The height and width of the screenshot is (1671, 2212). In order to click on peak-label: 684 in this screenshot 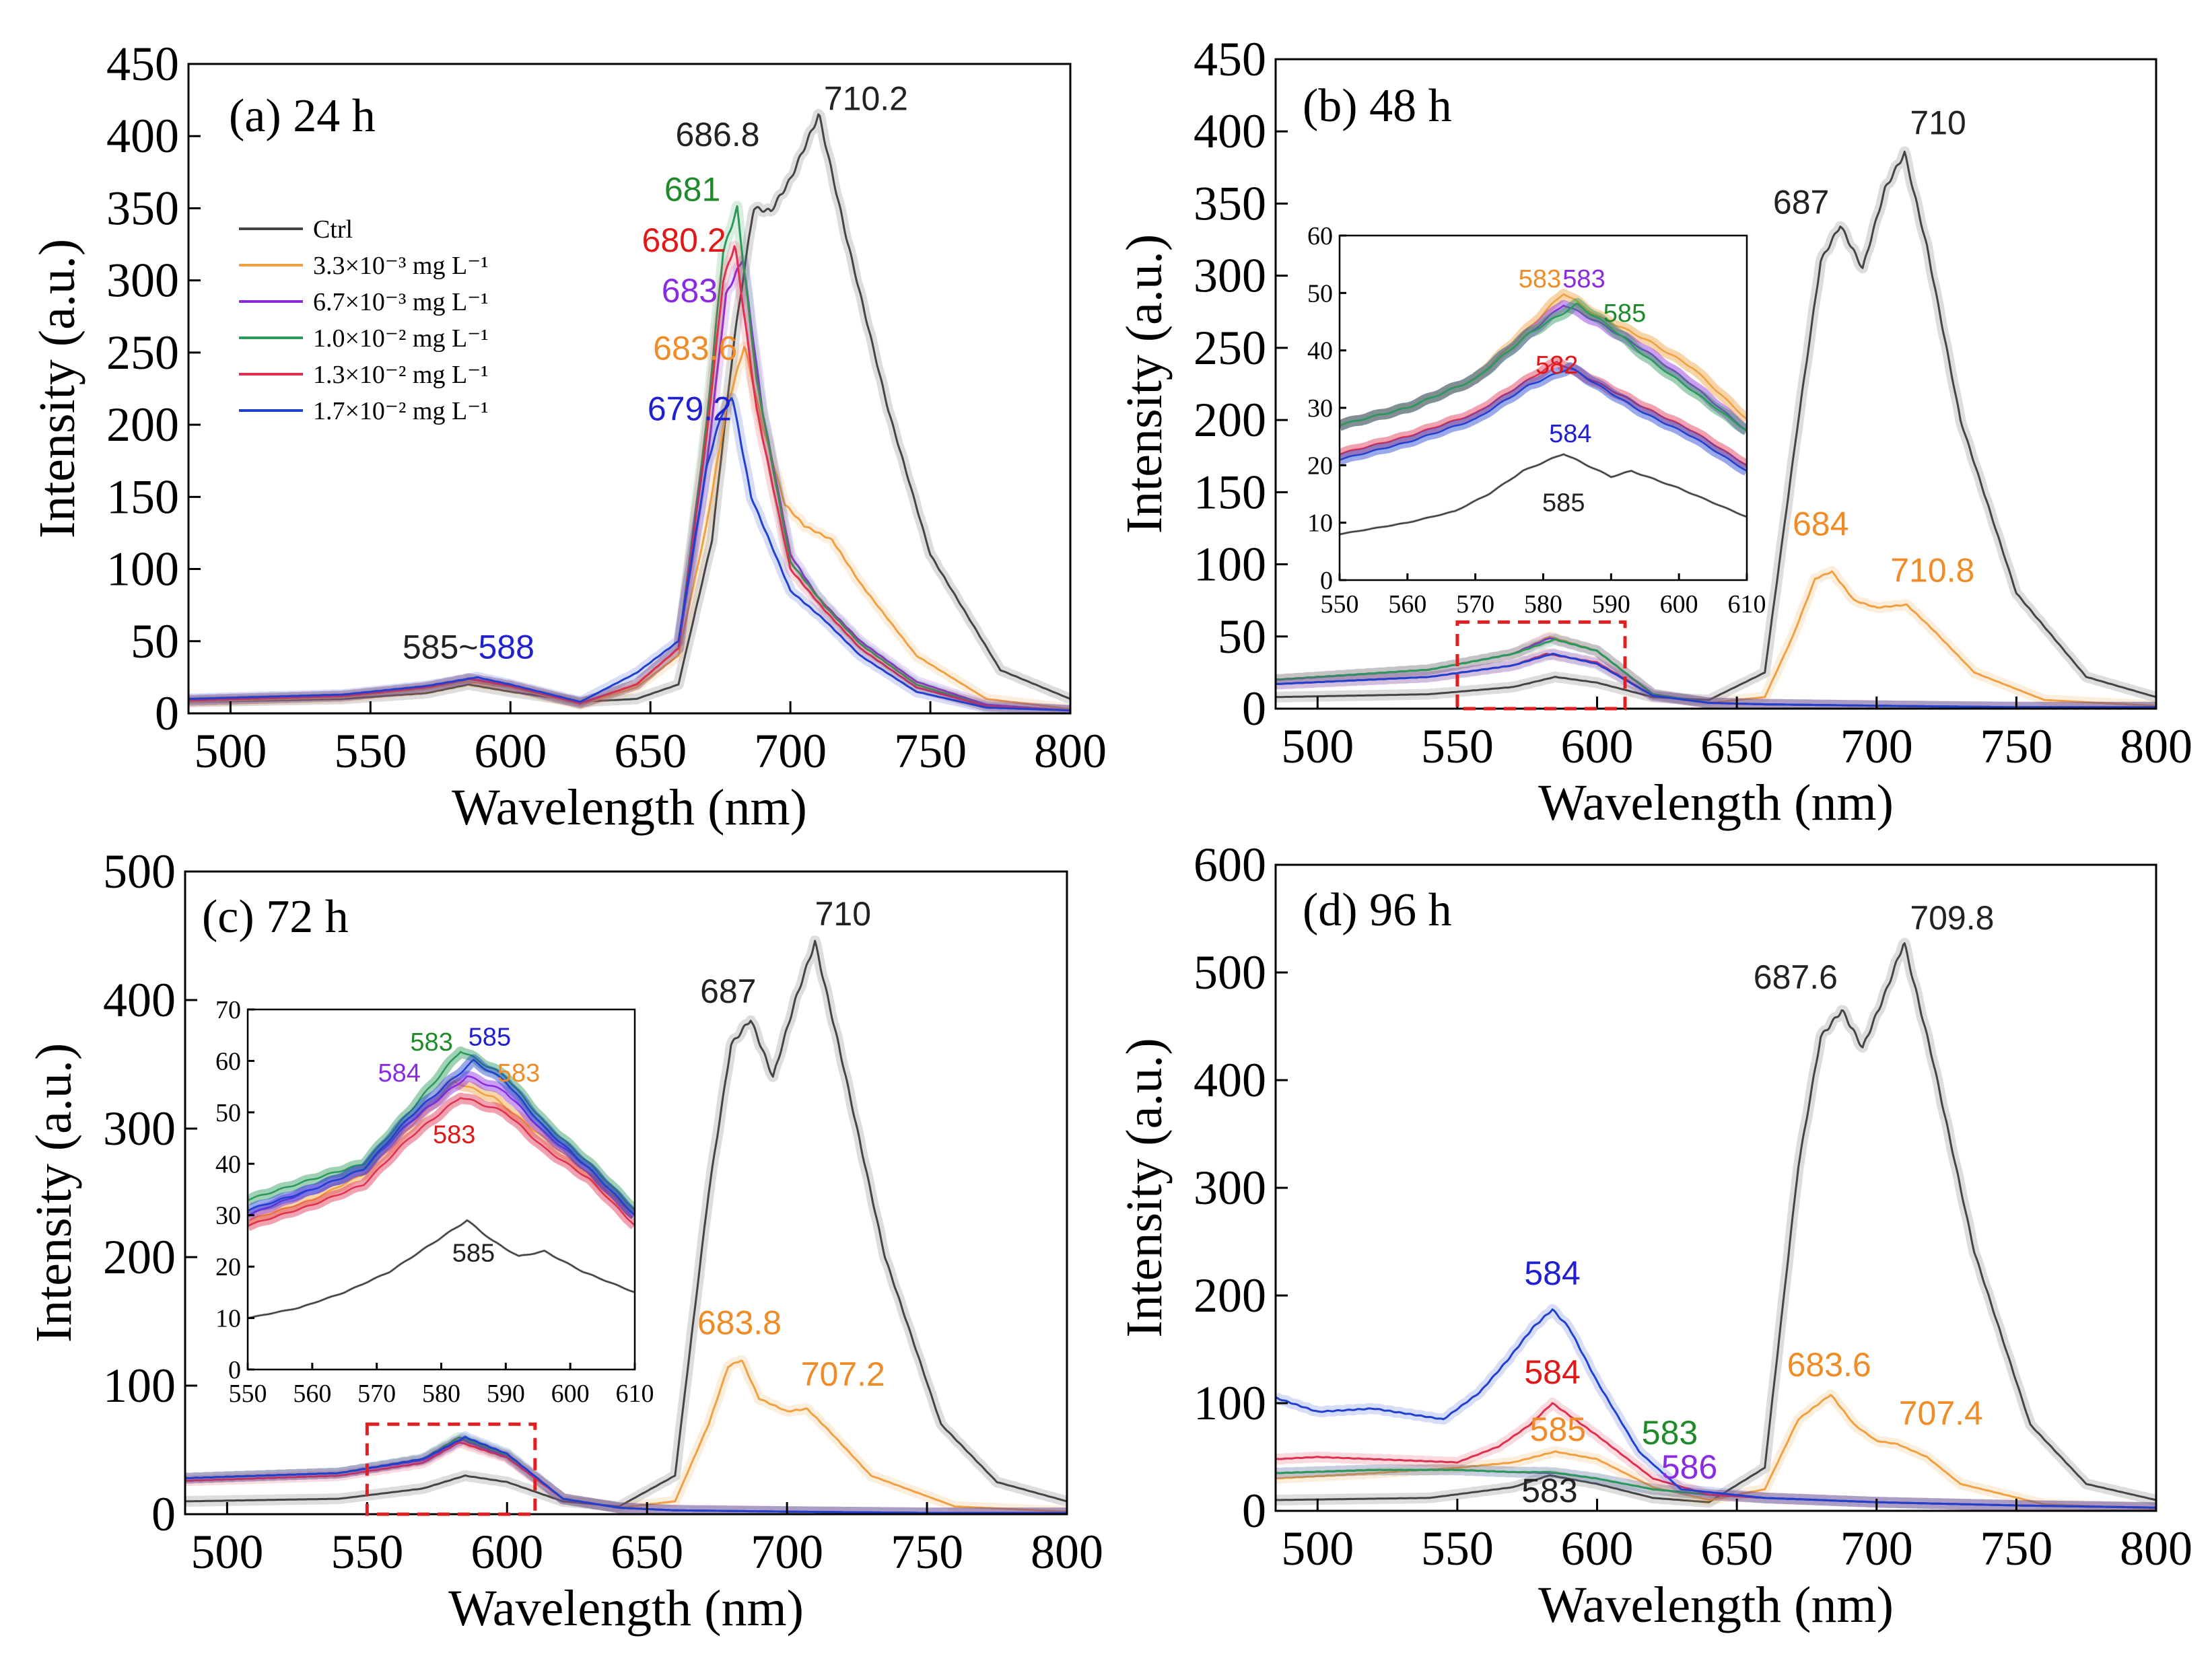, I will do `click(1820, 524)`.